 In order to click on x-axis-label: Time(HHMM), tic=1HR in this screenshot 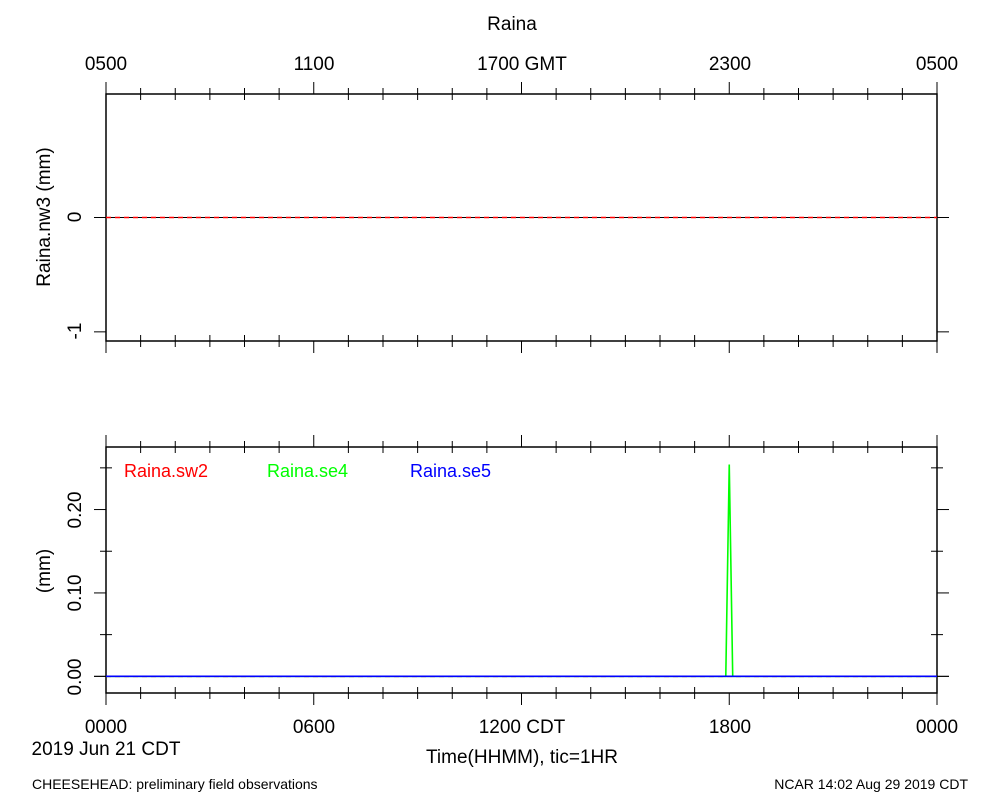, I will do `click(522, 757)`.